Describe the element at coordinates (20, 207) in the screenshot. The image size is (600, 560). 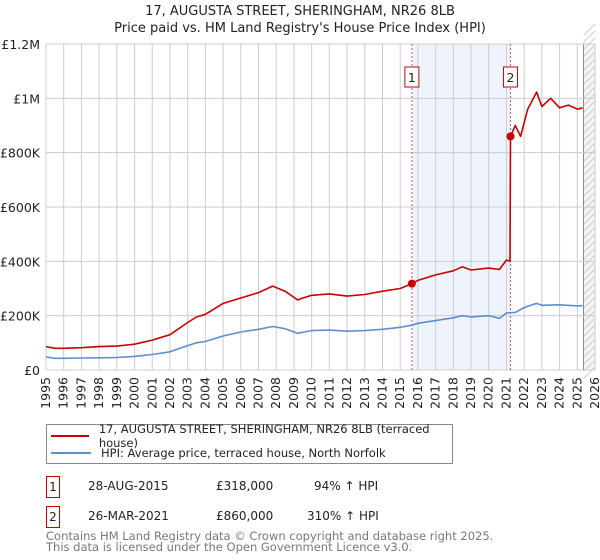
I see `y-tick-label: £600K` at that location.